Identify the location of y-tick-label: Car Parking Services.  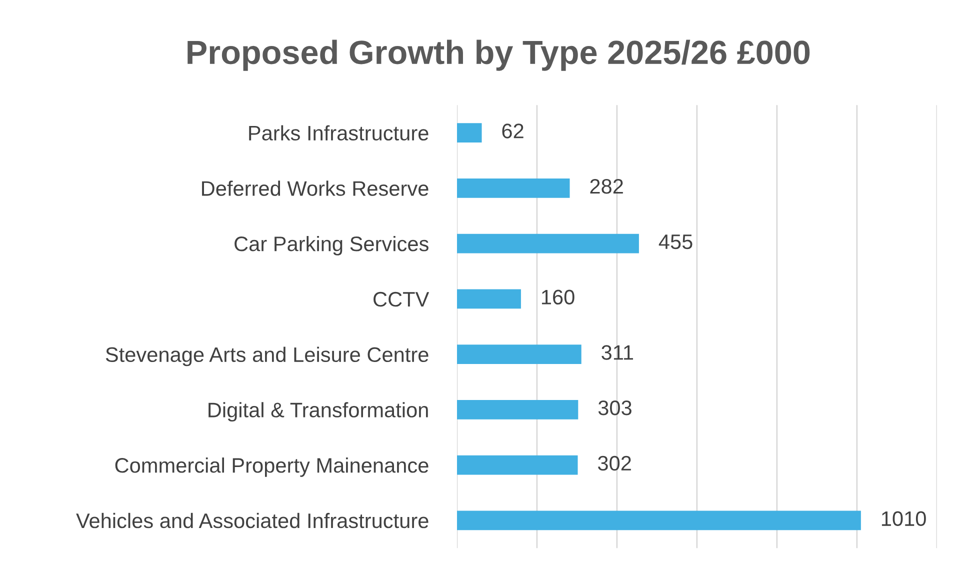
(331, 246).